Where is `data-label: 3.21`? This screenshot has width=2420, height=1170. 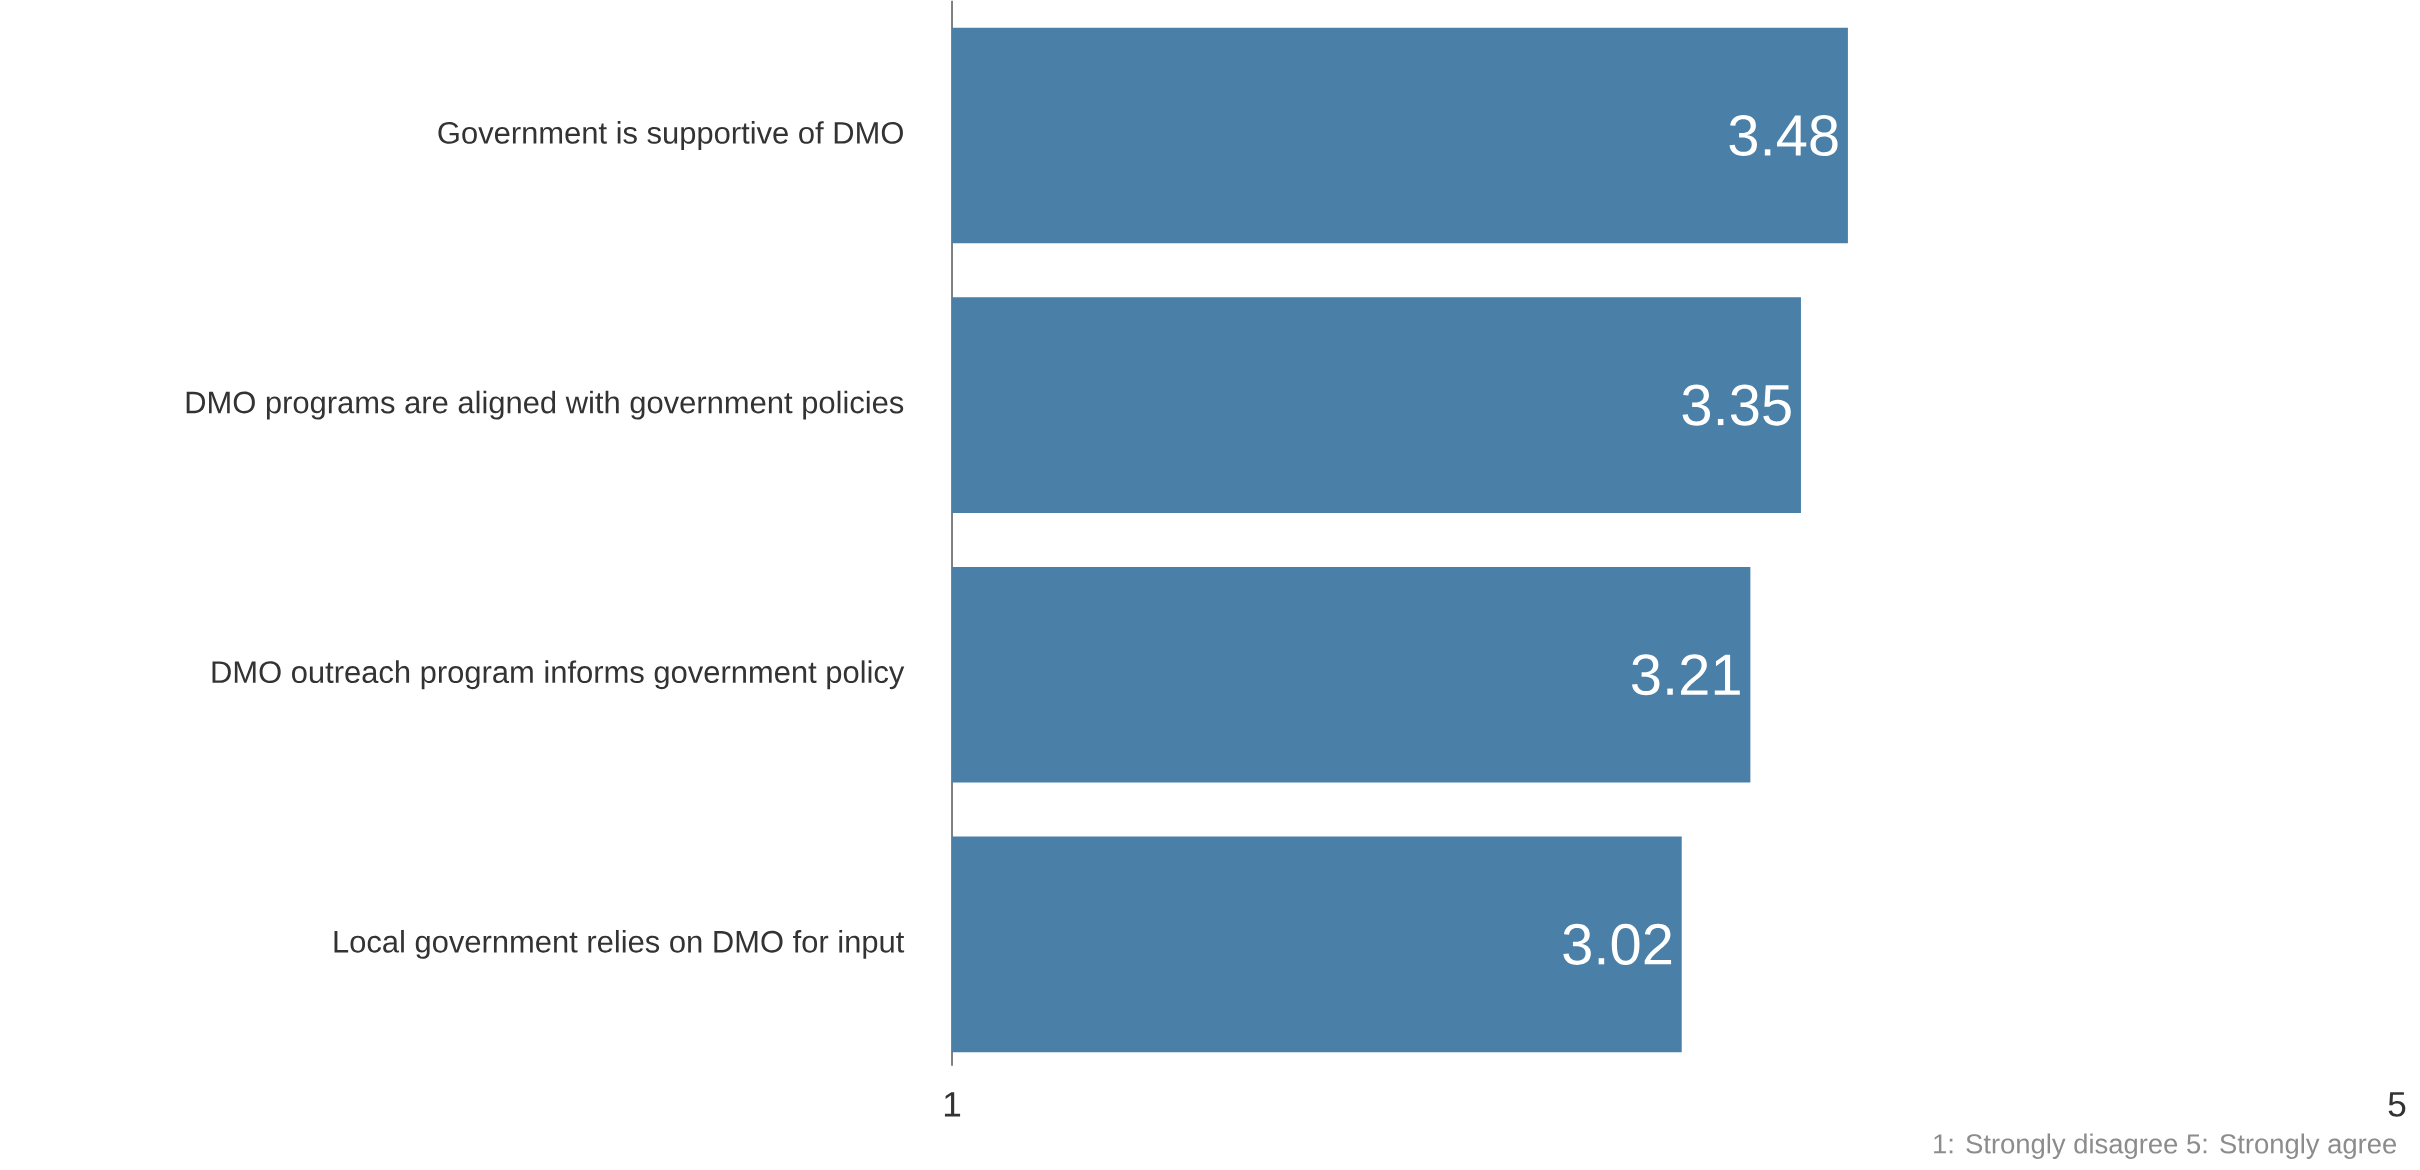 data-label: 3.21 is located at coordinates (1685, 675).